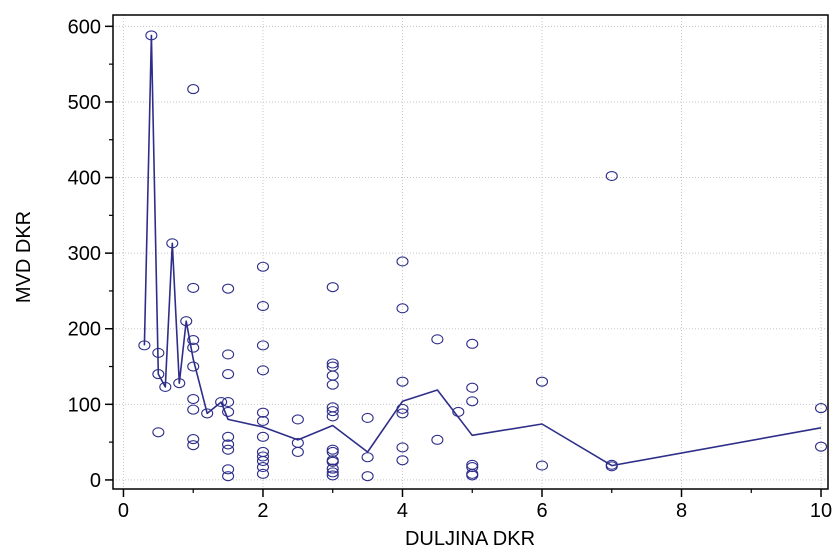 Image resolution: width=833 pixels, height=552 pixels. Describe the element at coordinates (84, 27) in the screenshot. I see `y-tick-label: 600` at that location.